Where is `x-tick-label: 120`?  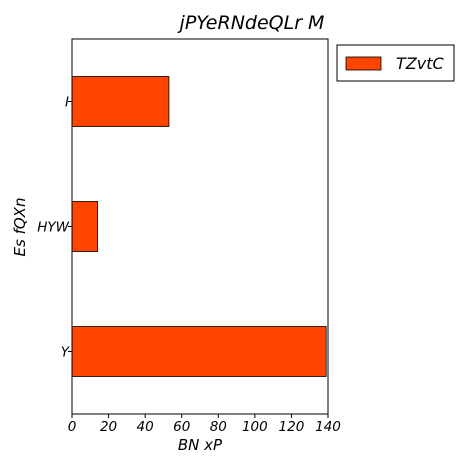
x-tick-label: 120 is located at coordinates (292, 427).